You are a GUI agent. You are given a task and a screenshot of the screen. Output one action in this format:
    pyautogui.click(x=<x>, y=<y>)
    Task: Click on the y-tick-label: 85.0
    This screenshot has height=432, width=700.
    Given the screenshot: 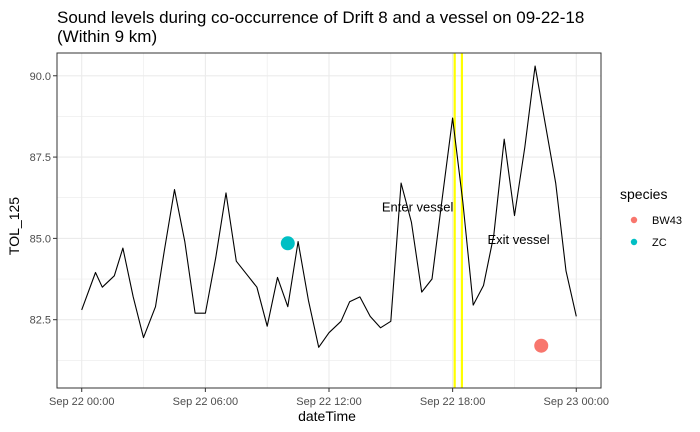 What is the action you would take?
    pyautogui.click(x=40, y=239)
    